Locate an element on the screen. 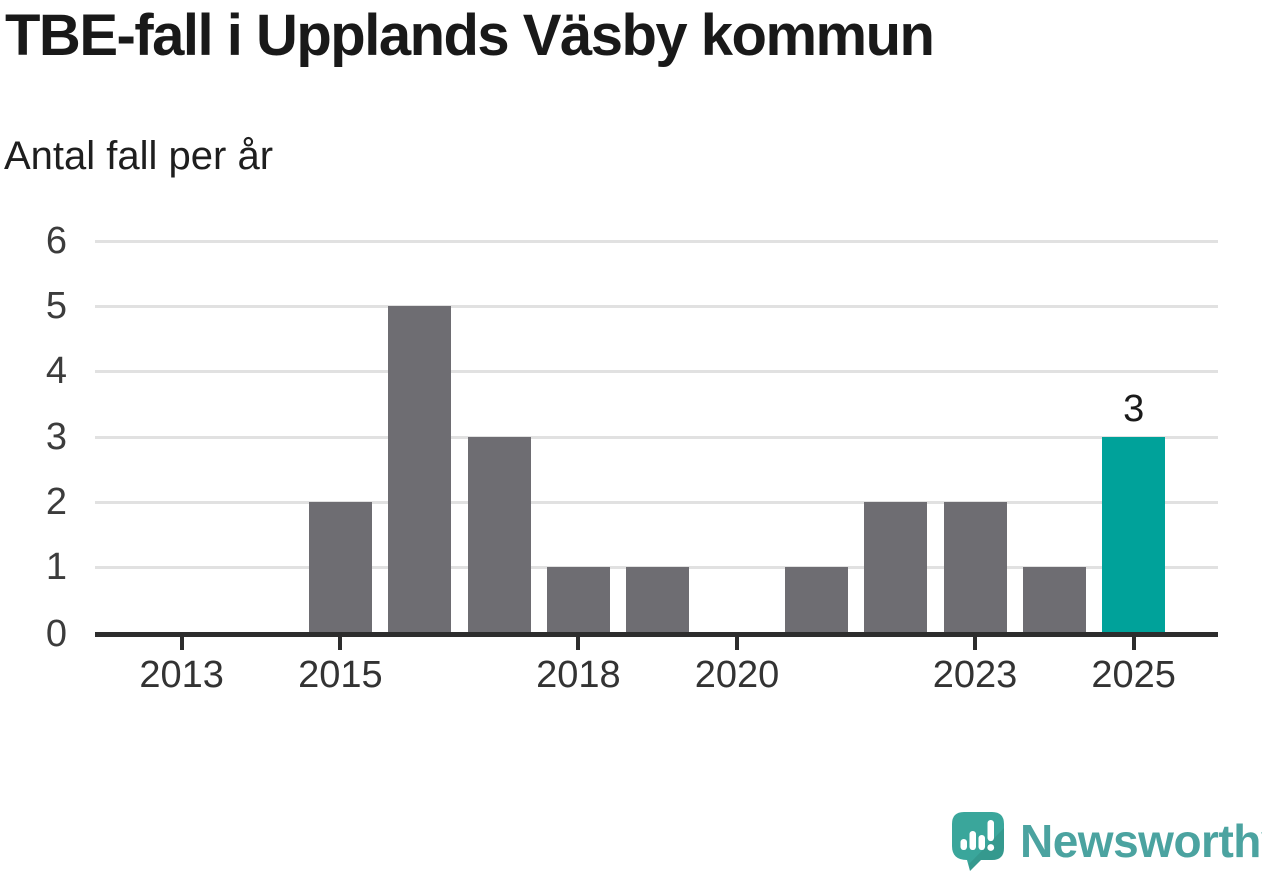 Image resolution: width=1262 pixels, height=879 pixels. chart-title: TBE-fall i Upplands Väsby kommun is located at coordinates (470, 35).